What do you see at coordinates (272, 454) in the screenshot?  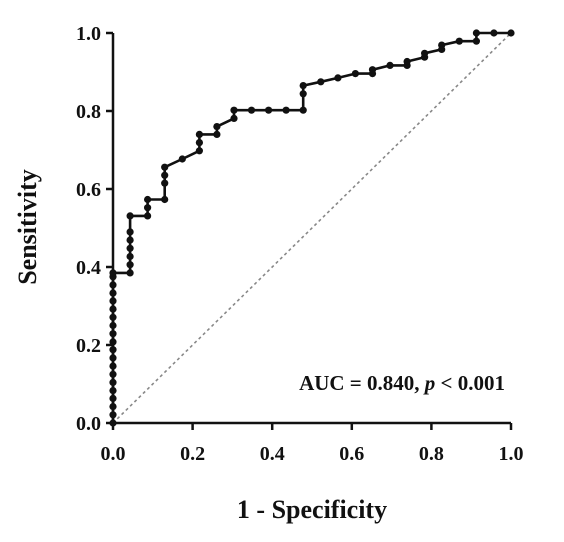 I see `x-tick-label: 0.4` at bounding box center [272, 454].